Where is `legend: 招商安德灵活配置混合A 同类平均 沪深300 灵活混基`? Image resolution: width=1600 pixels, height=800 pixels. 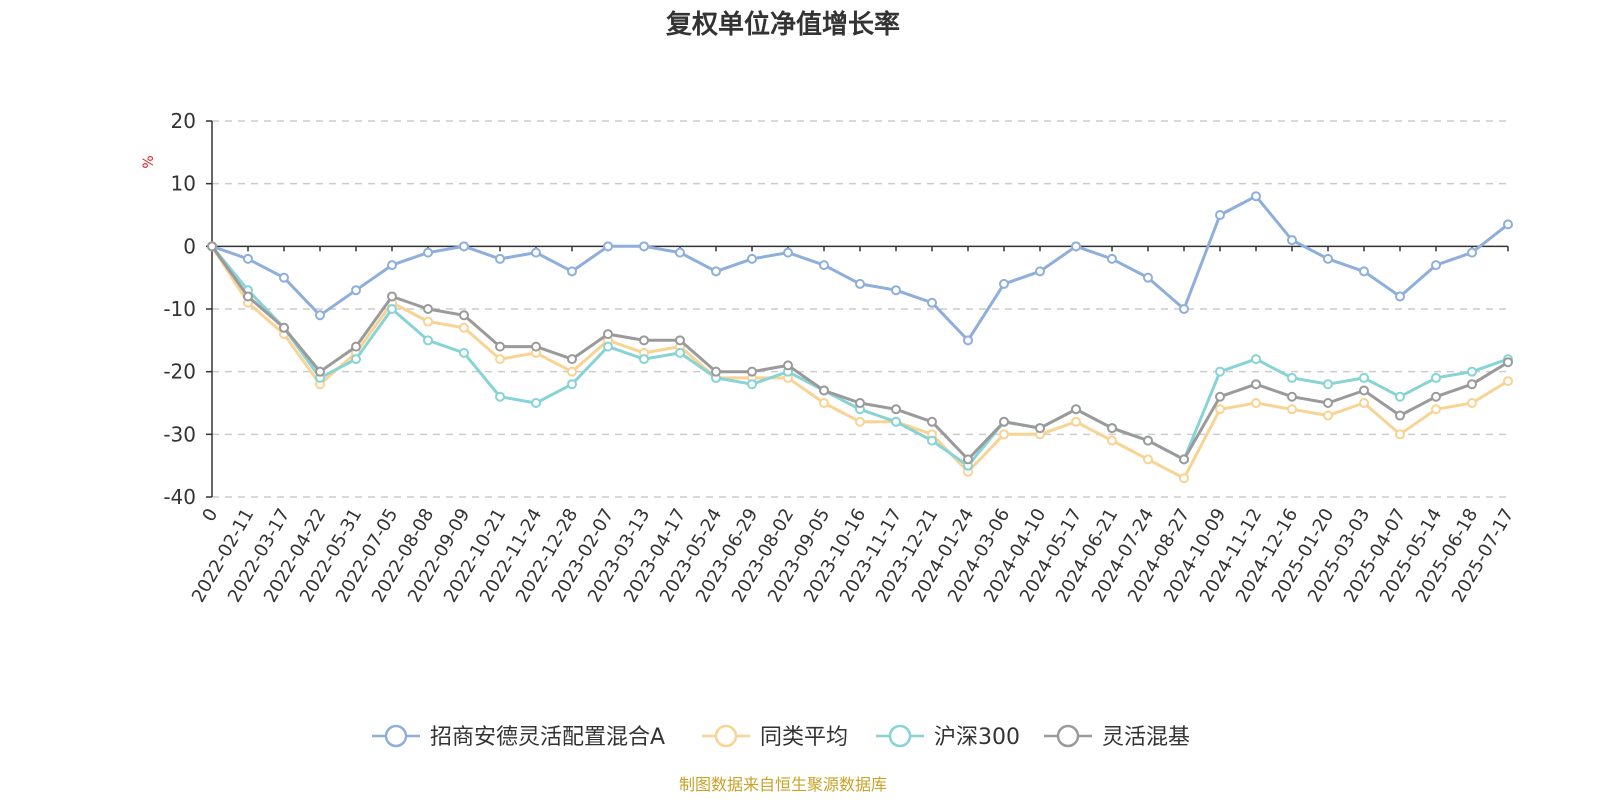 legend: 招商安德灵活配置混合A 同类平均 沪深300 灵活混基 is located at coordinates (781, 737).